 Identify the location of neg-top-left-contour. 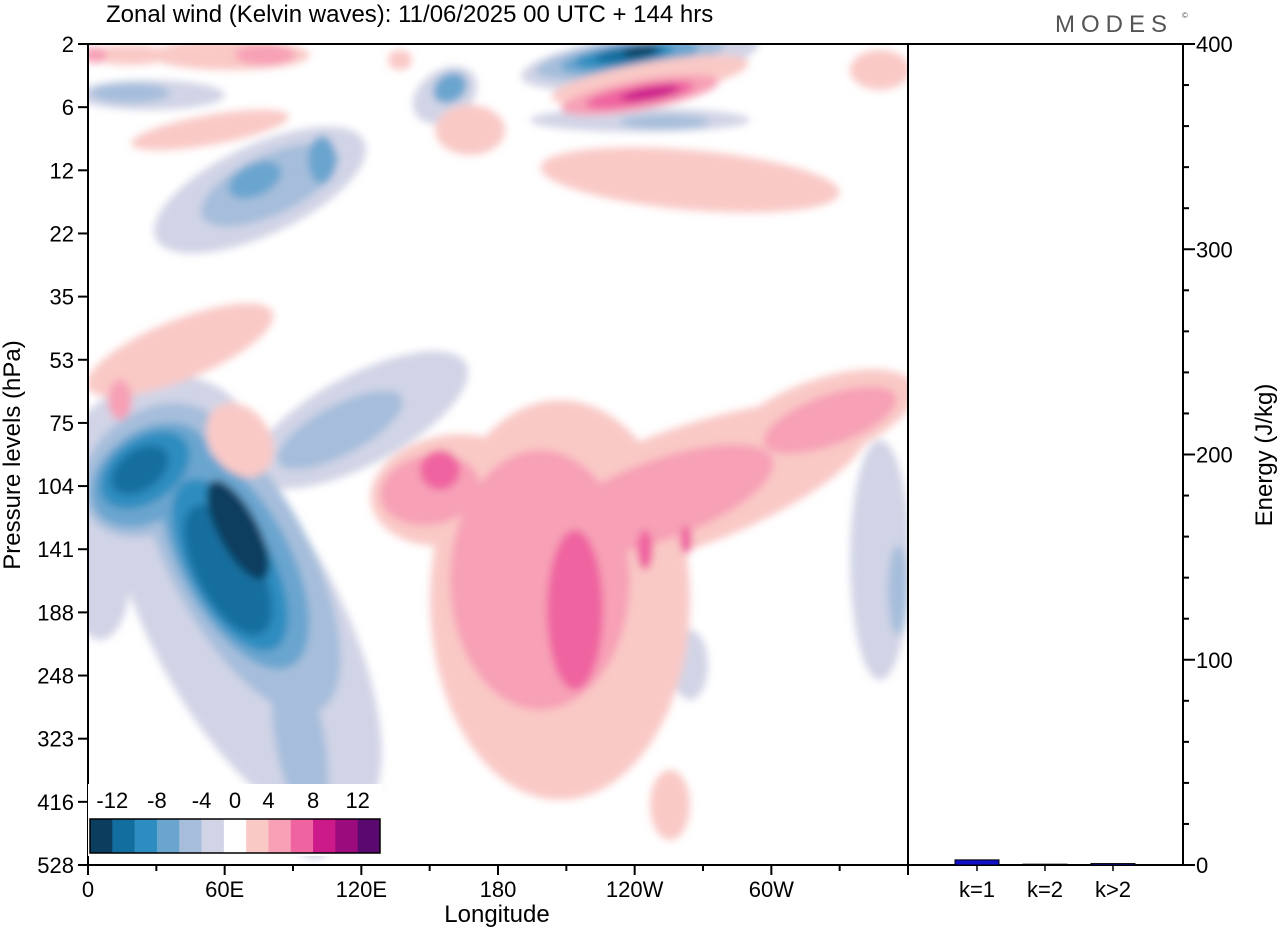
(130, 93).